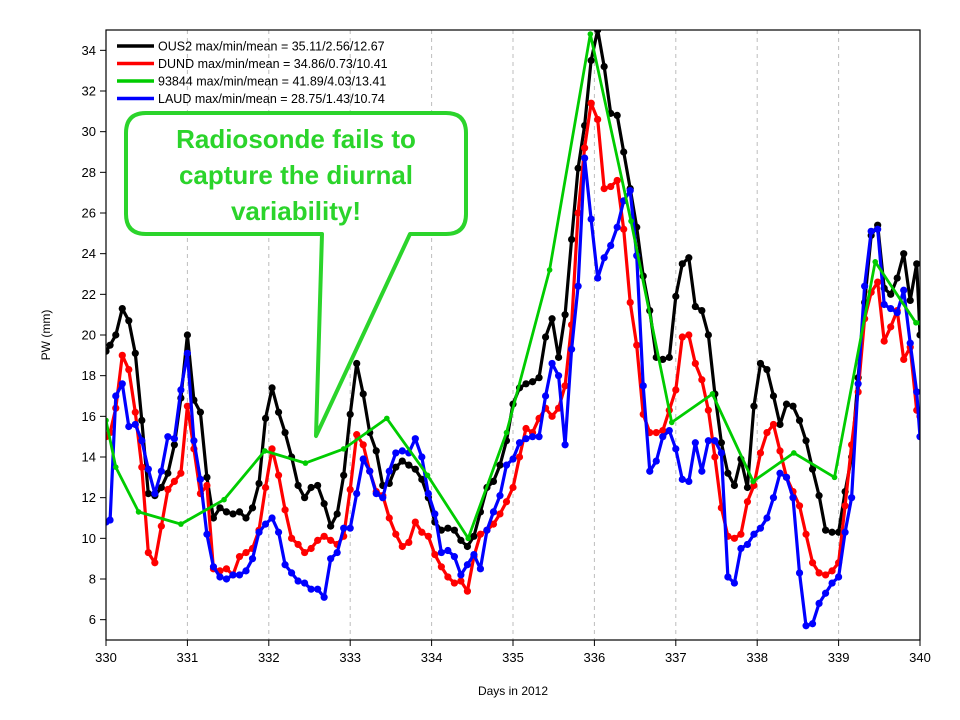  I want to click on y-axis-title: PW (mm), so click(46, 335).